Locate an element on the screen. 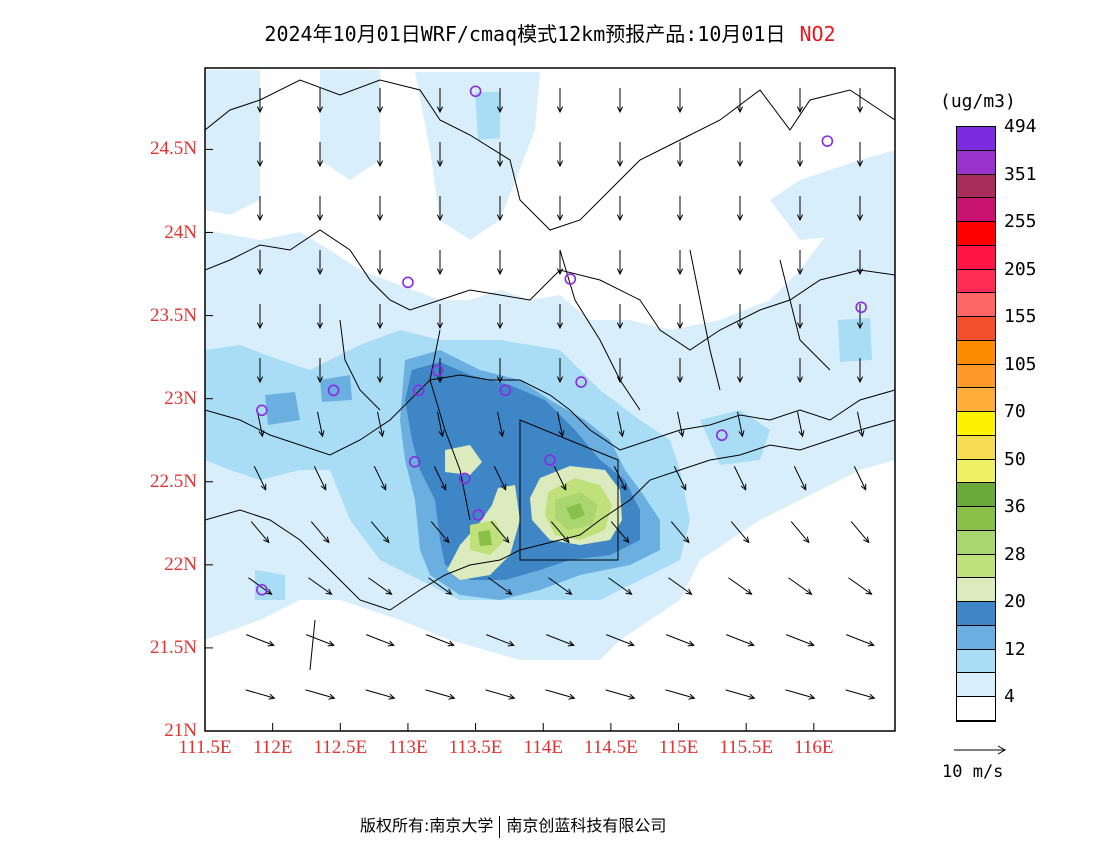  lon-tick-label: 116E is located at coordinates (814, 747).